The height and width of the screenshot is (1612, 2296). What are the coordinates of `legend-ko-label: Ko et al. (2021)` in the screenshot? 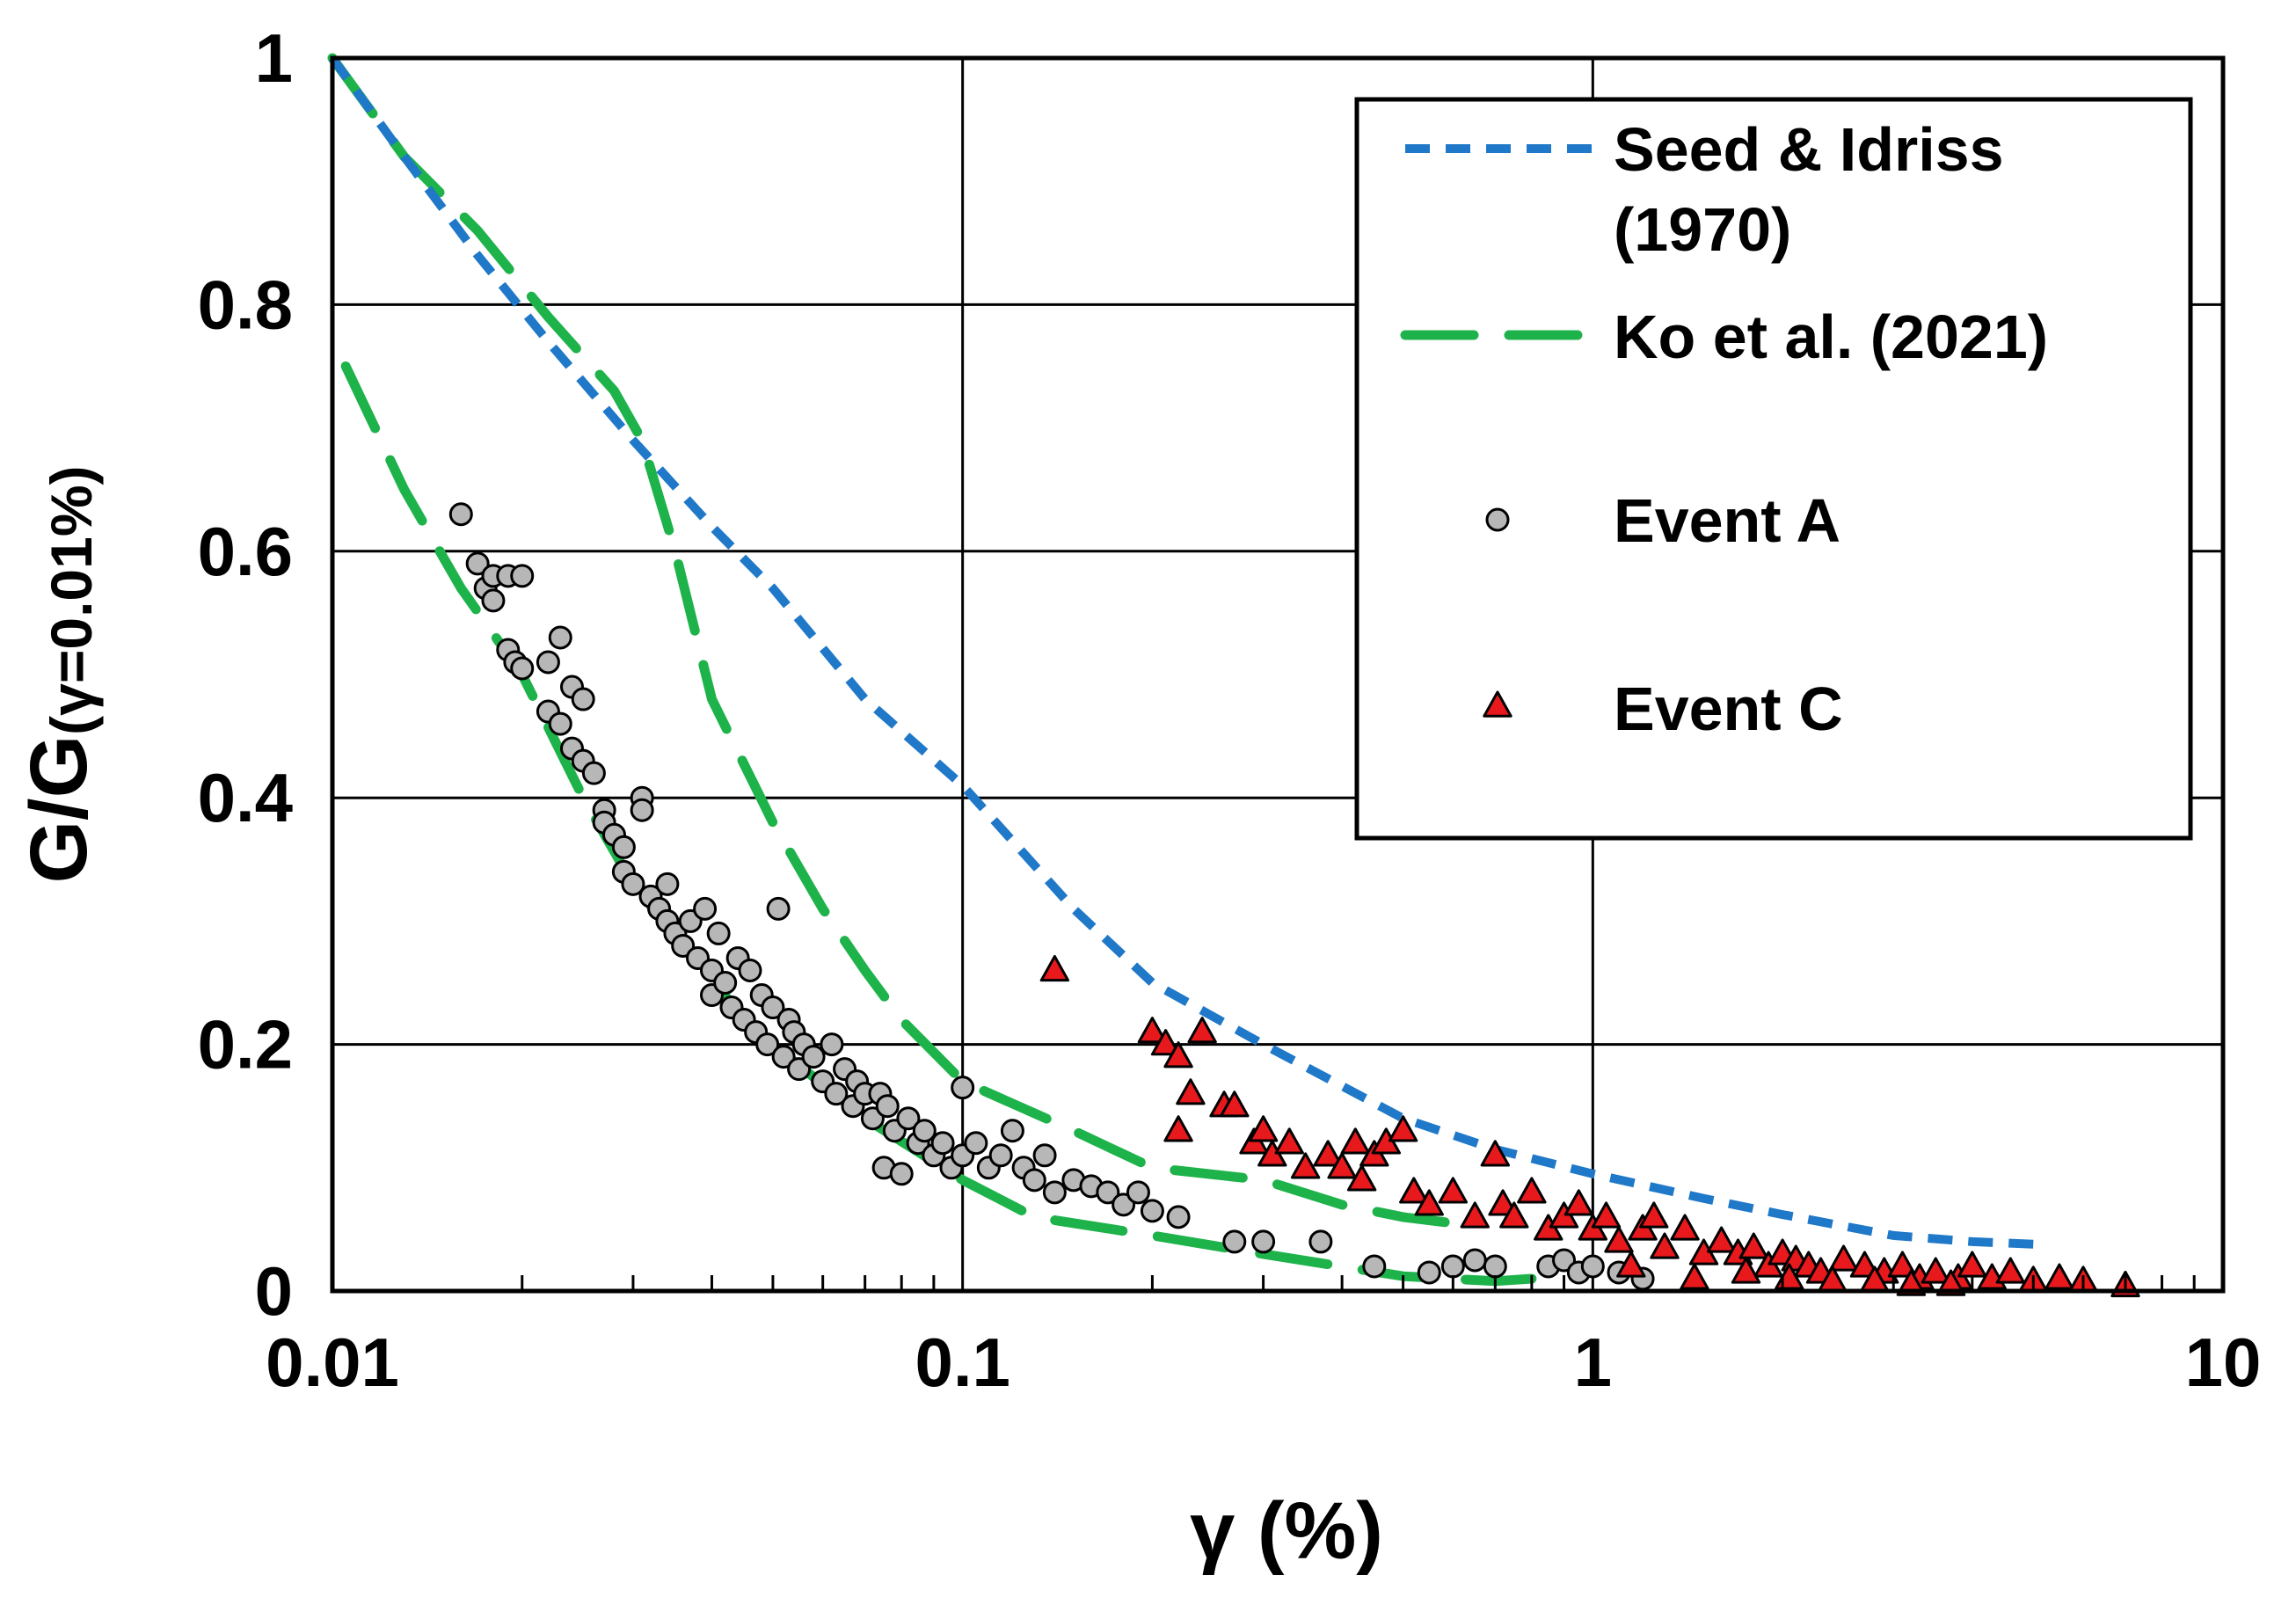 It's located at (1831, 337).